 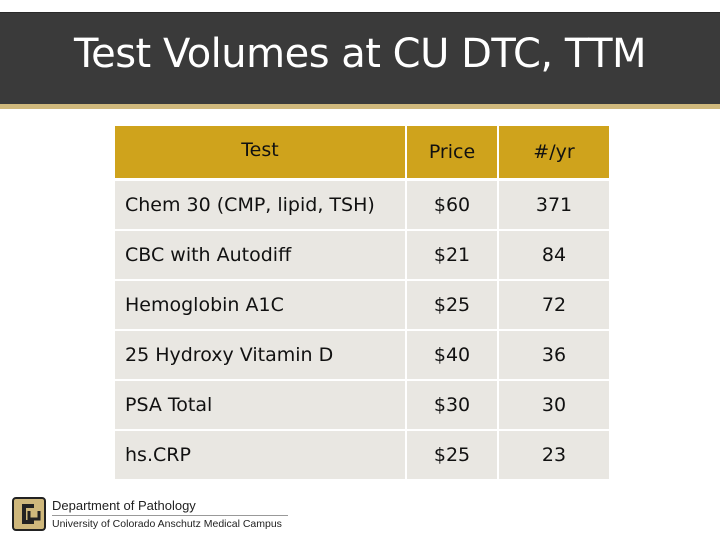 What do you see at coordinates (453, 406) in the screenshot?
I see `price-cell: $30` at bounding box center [453, 406].